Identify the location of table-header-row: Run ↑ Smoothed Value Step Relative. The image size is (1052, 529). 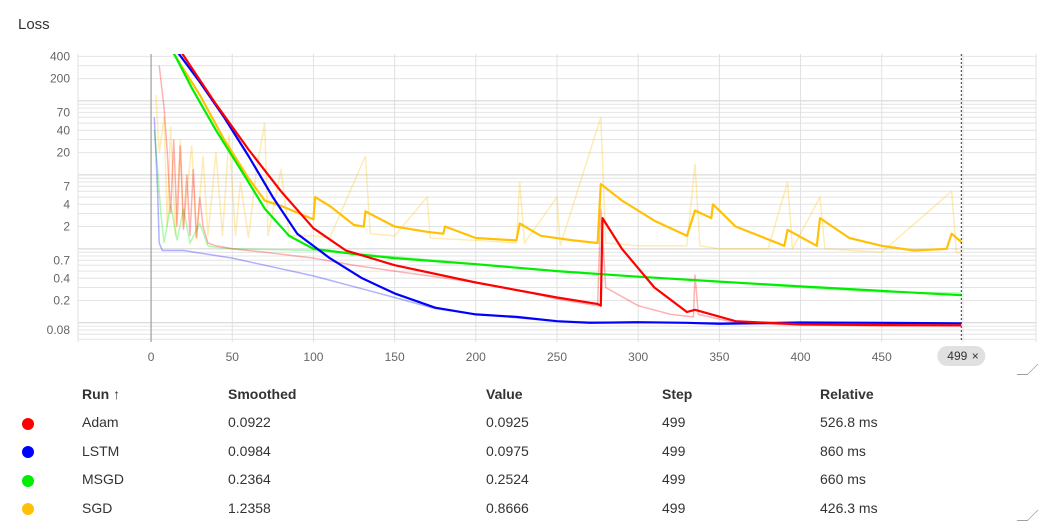
(517, 394).